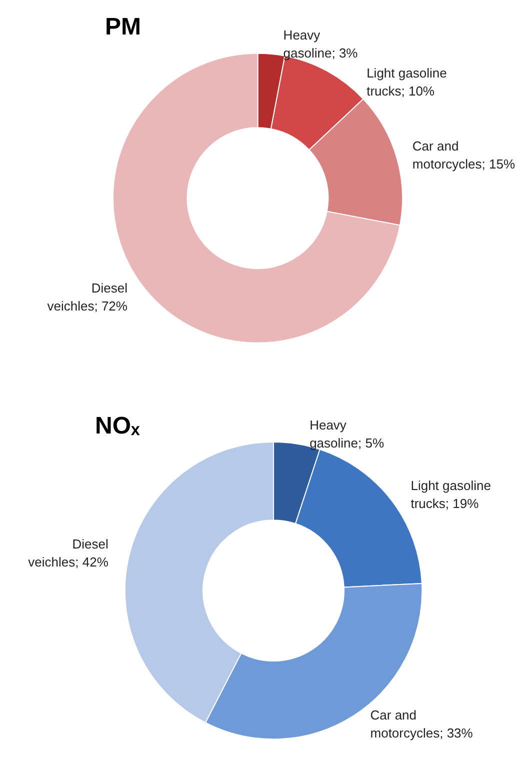 This screenshot has width=526, height=763. Describe the element at coordinates (406, 82) in the screenshot. I see `slice-label: Light gasoline trucks; 10%` at that location.